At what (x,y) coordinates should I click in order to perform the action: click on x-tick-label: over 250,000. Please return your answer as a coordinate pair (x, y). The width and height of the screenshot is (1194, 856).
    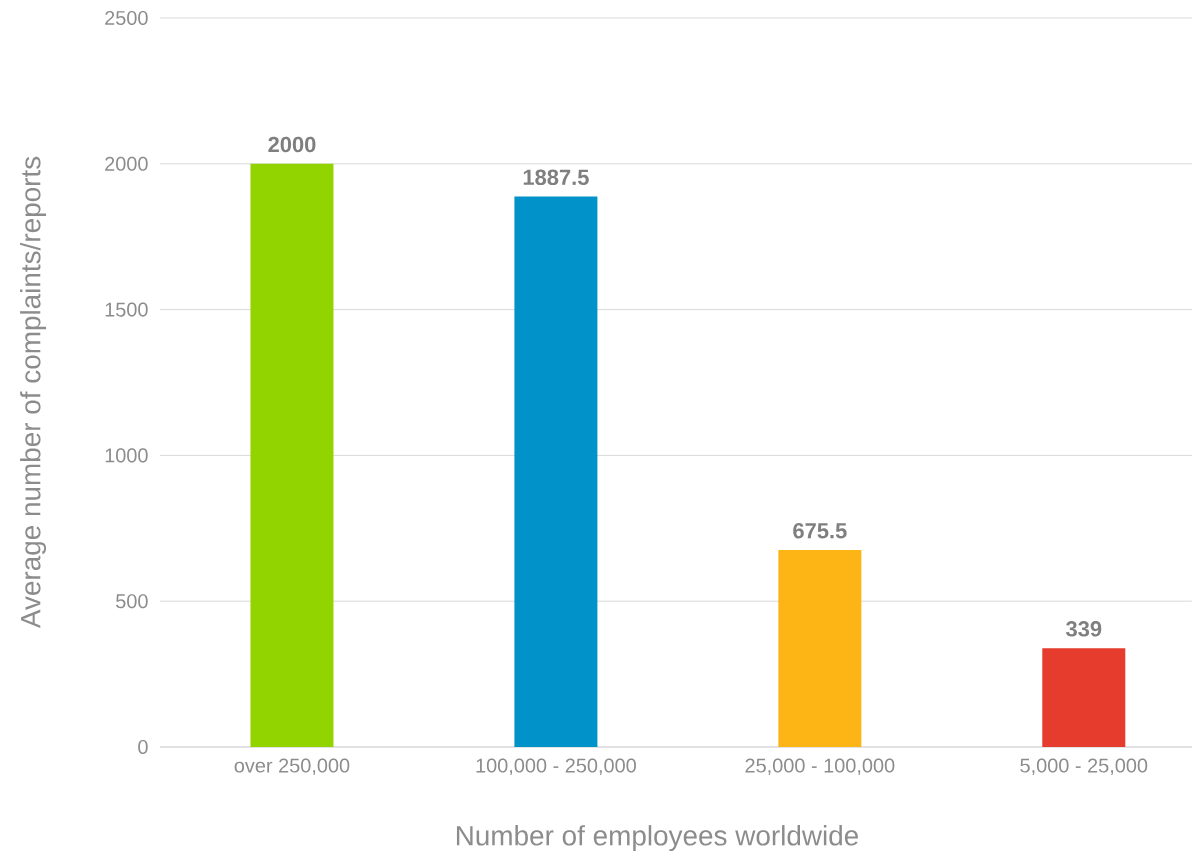
    Looking at the image, I should click on (292, 766).